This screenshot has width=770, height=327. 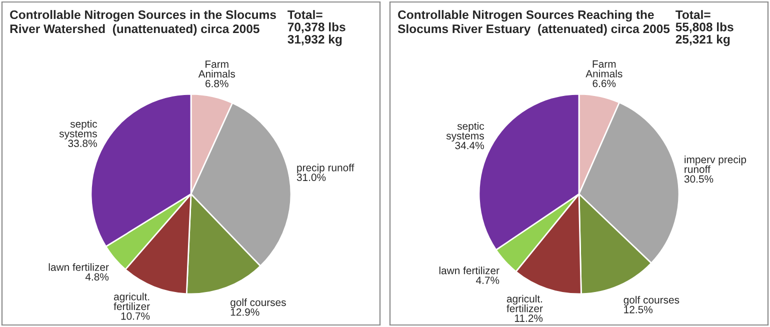 What do you see at coordinates (317, 28) in the screenshot?
I see `text: Total= 70,378 lbs 31,932 kg` at bounding box center [317, 28].